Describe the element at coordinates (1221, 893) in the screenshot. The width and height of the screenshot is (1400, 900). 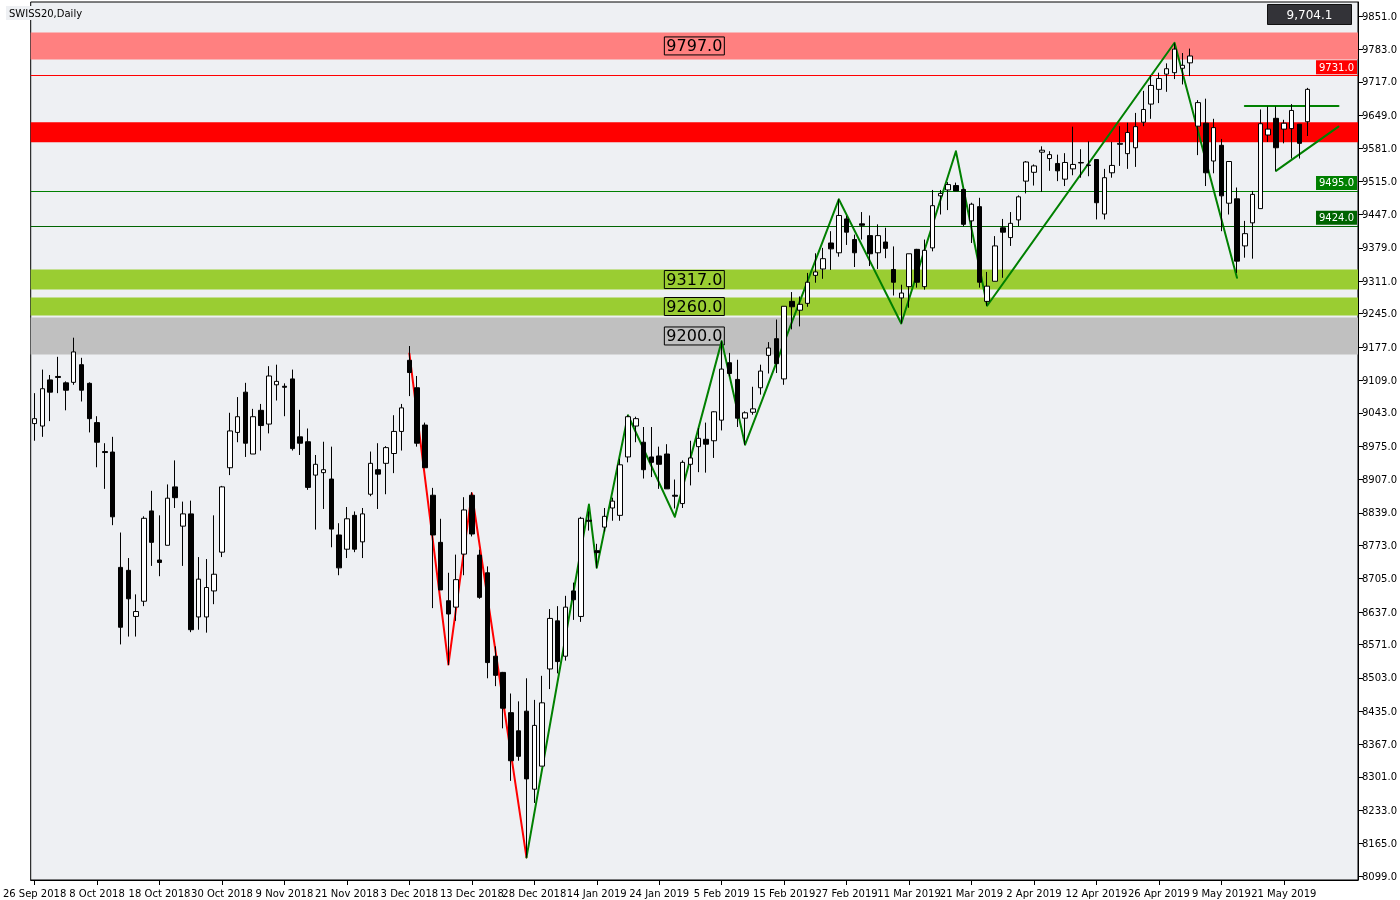
I see `x-tick-label: 9 May 2019` at that location.